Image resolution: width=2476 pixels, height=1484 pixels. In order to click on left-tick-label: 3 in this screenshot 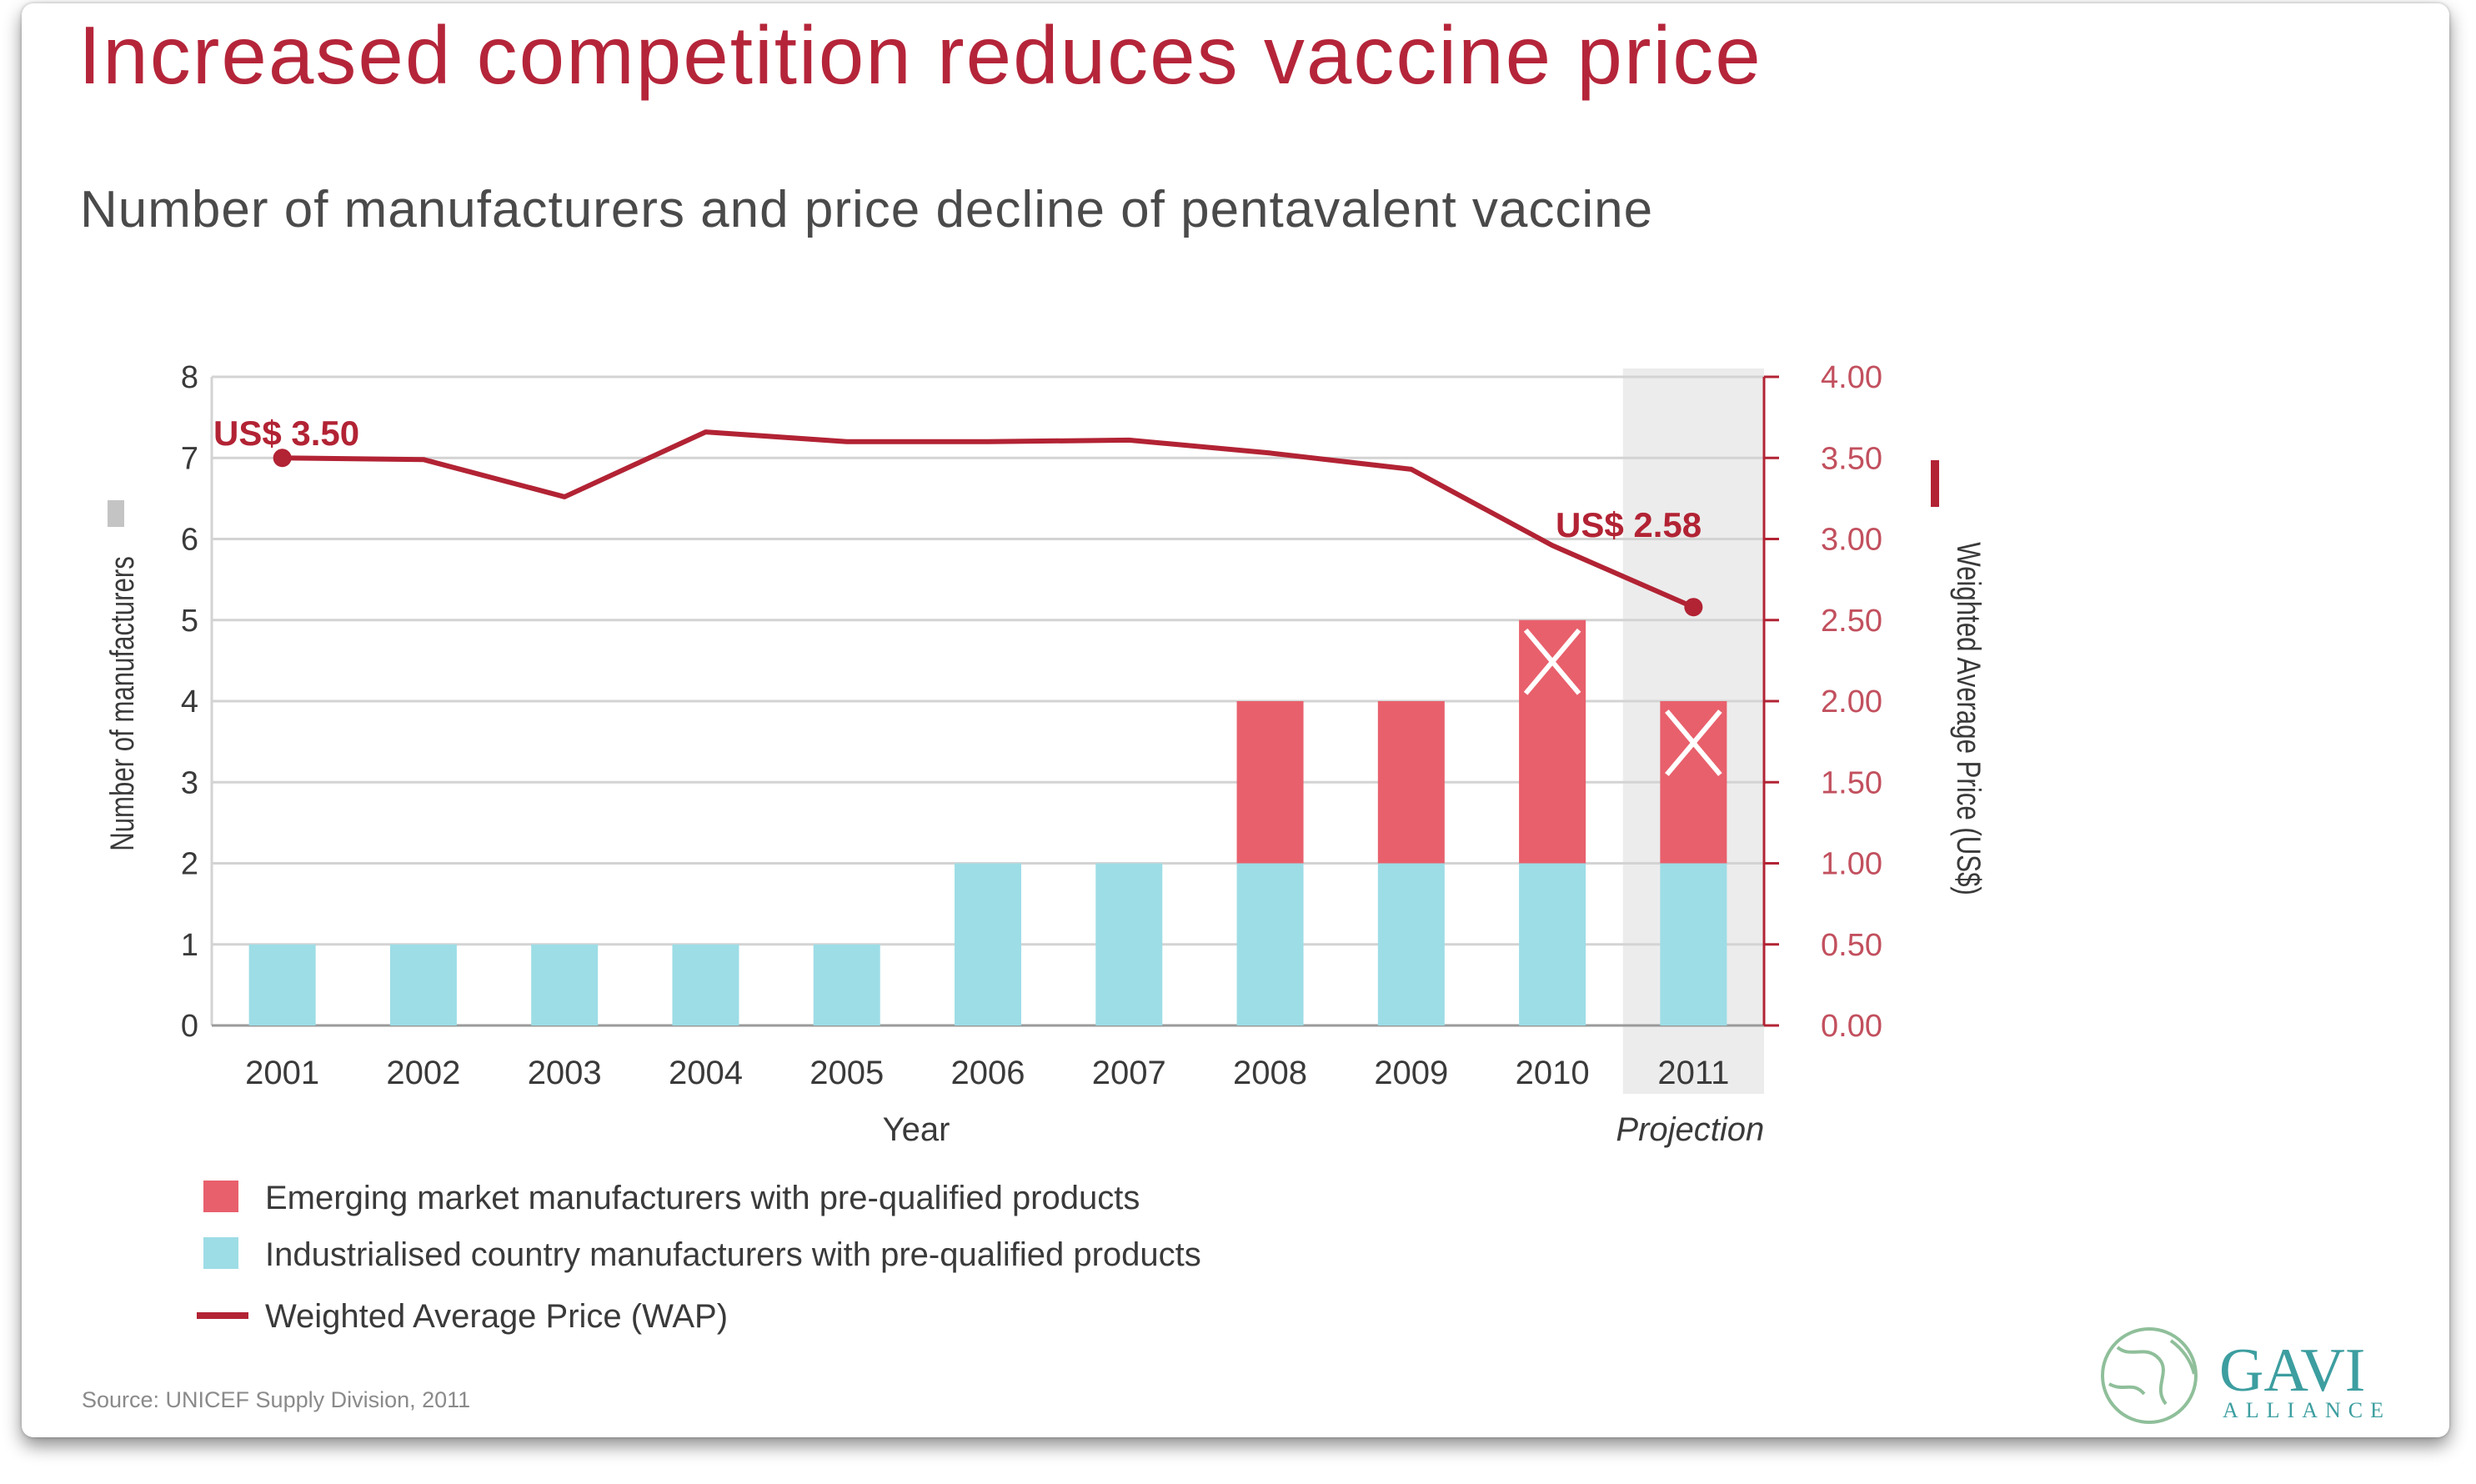, I will do `click(189, 782)`.